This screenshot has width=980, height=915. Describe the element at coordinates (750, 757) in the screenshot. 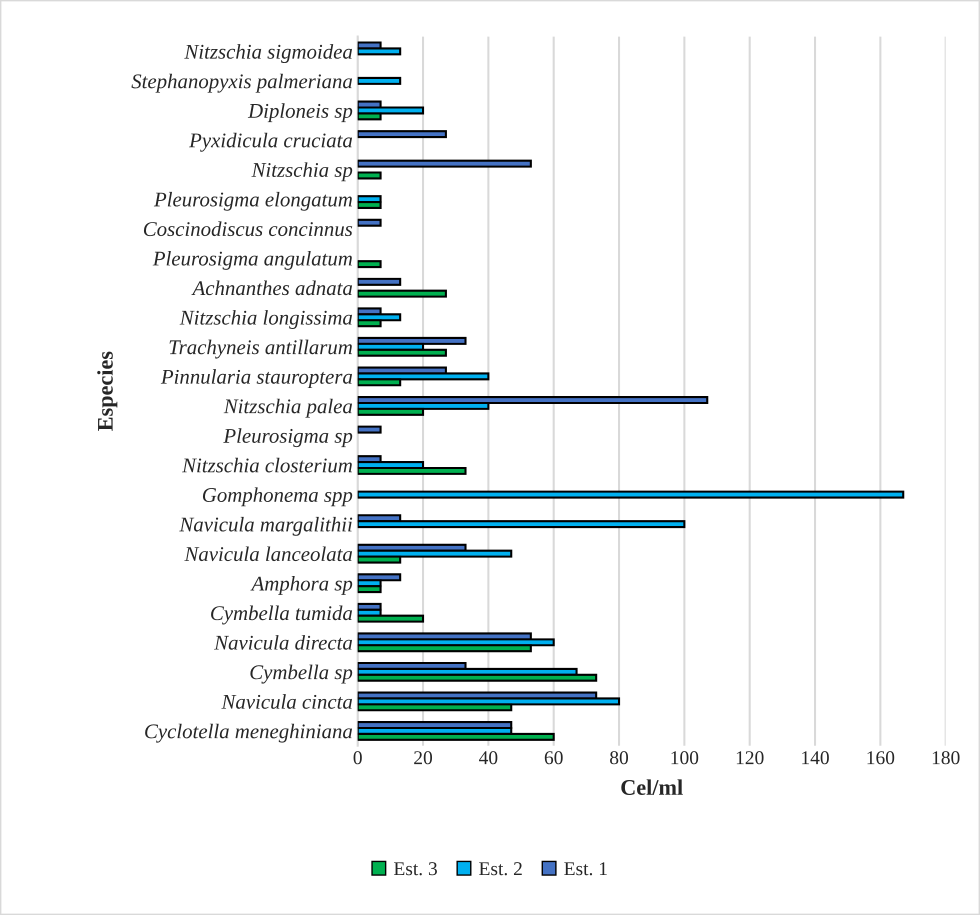

I see `x-tick-label: 120` at that location.